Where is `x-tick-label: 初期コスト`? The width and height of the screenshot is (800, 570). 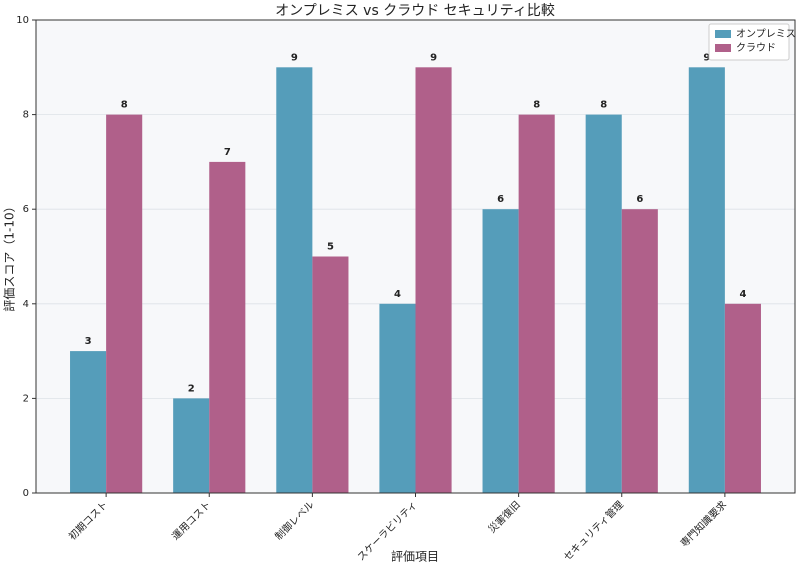 x-tick-label: 初期コスト is located at coordinates (88, 520).